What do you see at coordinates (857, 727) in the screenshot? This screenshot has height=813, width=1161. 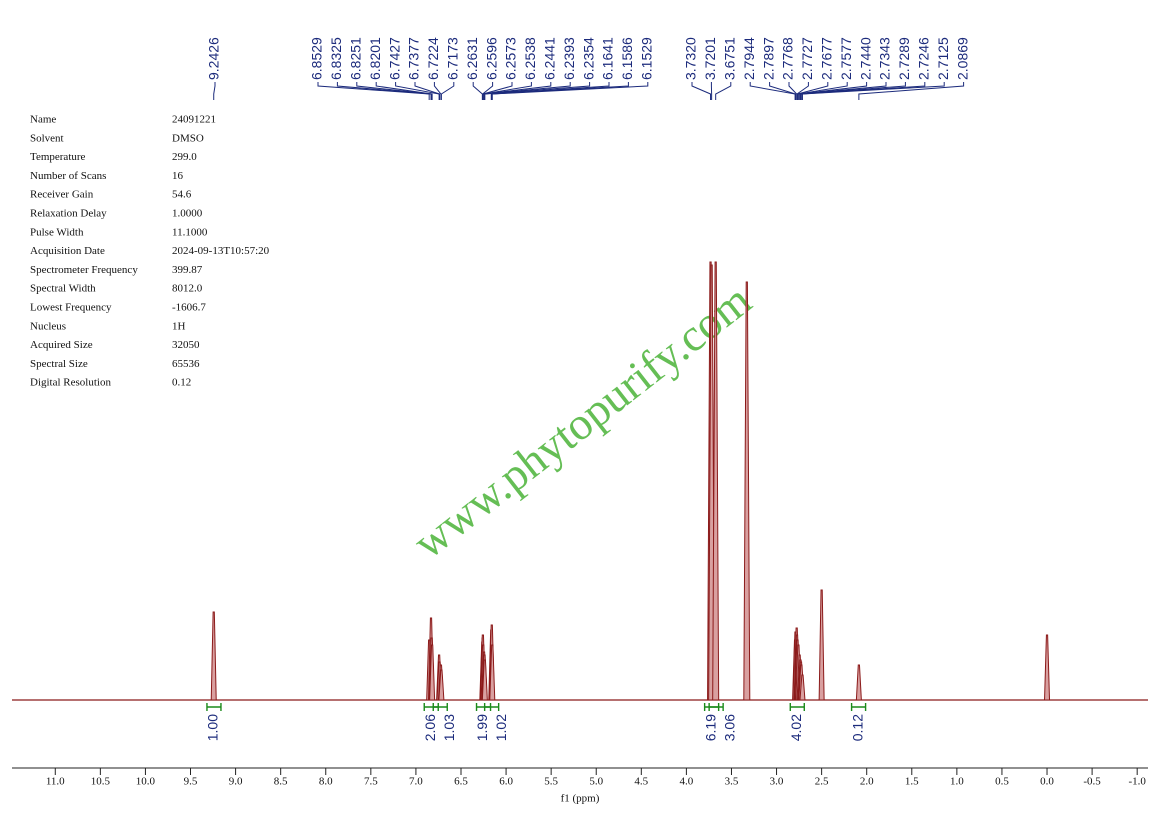 I see `integral-label: 0.12` at bounding box center [857, 727].